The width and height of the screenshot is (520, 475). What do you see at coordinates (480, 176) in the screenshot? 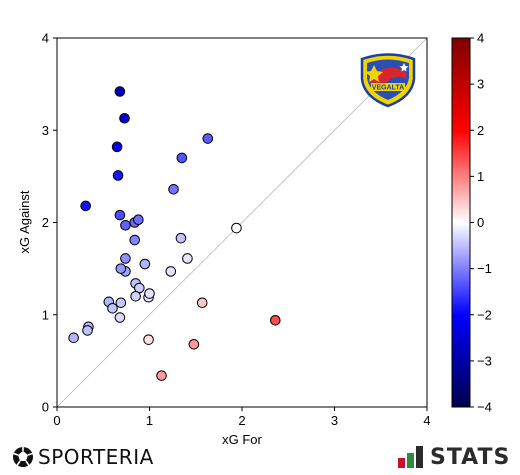
I see `colorbar-tick-label: 1` at bounding box center [480, 176].